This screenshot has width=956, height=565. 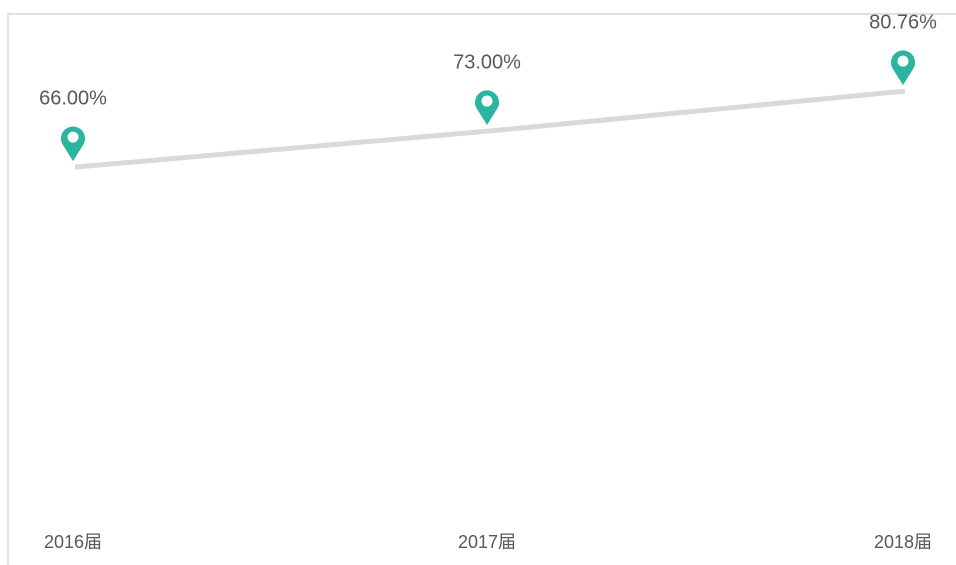 What do you see at coordinates (903, 542) in the screenshot?
I see `x-tick-label: 2018届` at bounding box center [903, 542].